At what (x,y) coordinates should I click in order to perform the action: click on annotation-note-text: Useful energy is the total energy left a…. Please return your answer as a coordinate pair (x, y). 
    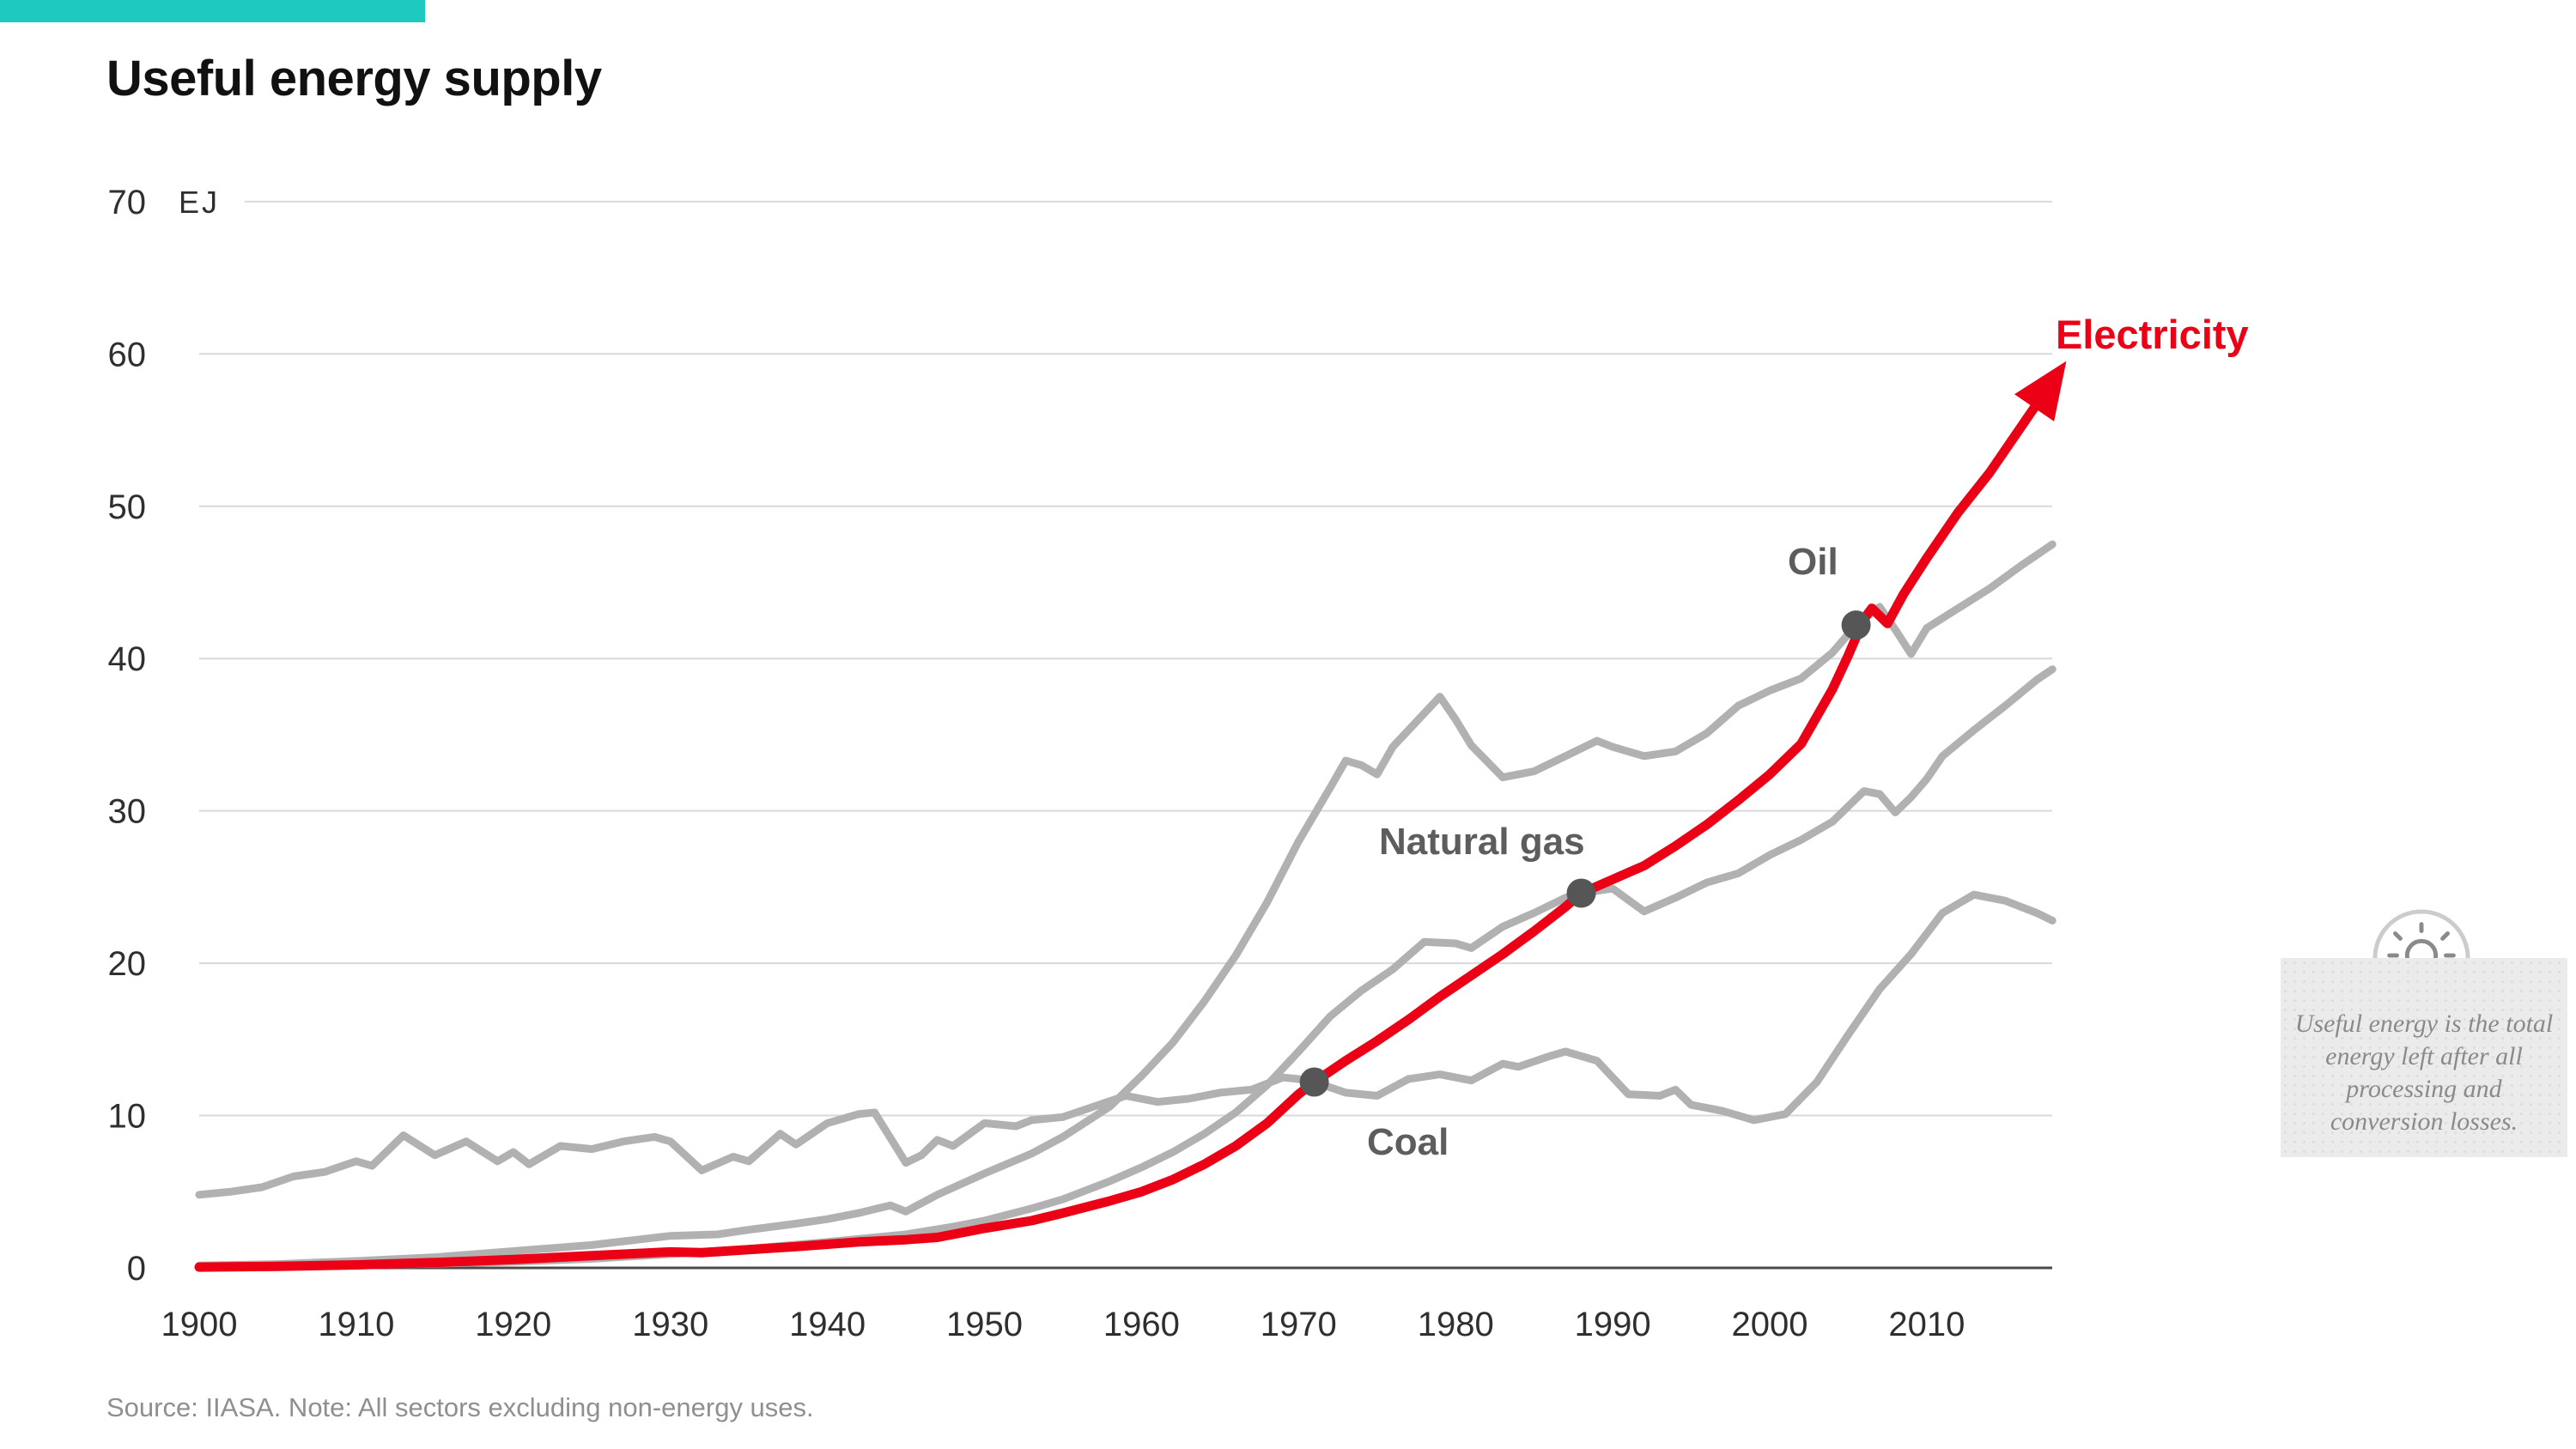
    Looking at the image, I should click on (2424, 1072).